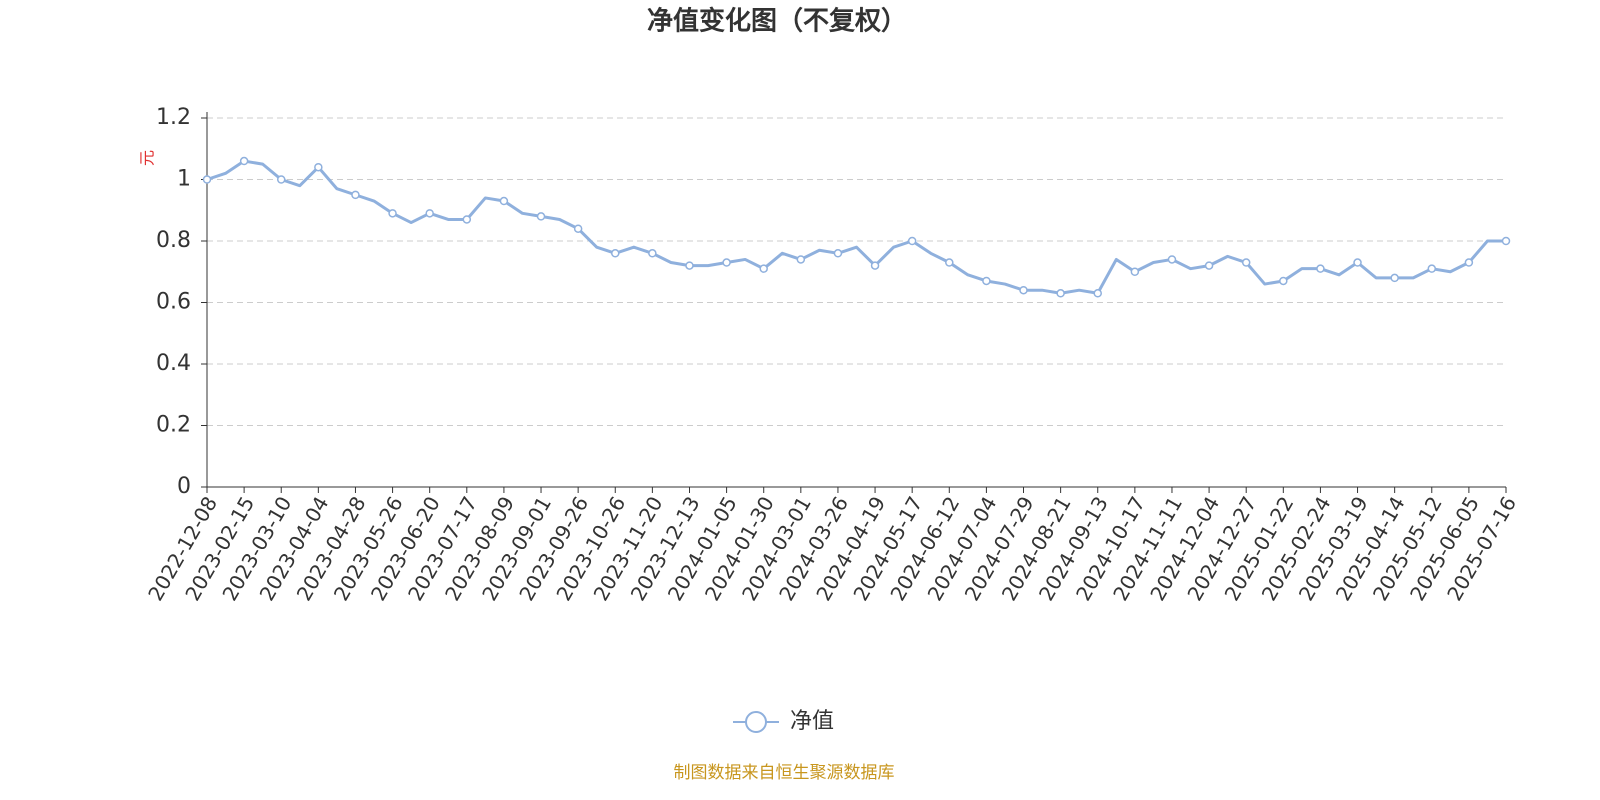  Describe the element at coordinates (777, 21) in the screenshot. I see `chart-title: 净值变化图（不复权）` at that location.